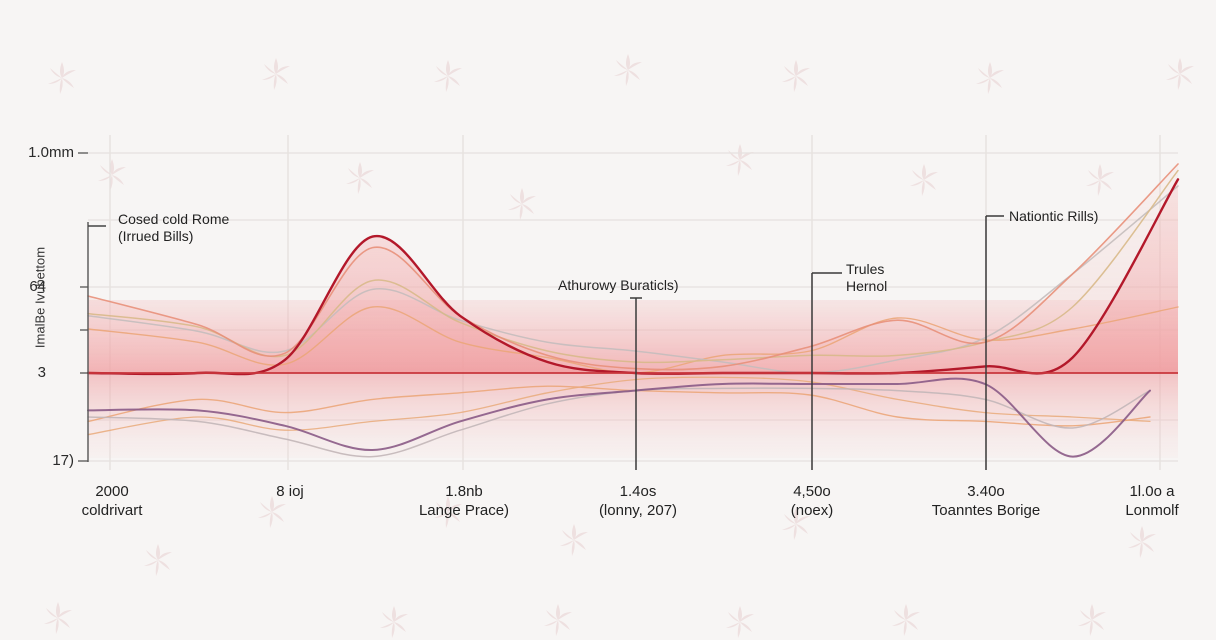  Describe the element at coordinates (156, 236) in the screenshot. I see `annotation-text: (Irrued Bills)` at that location.